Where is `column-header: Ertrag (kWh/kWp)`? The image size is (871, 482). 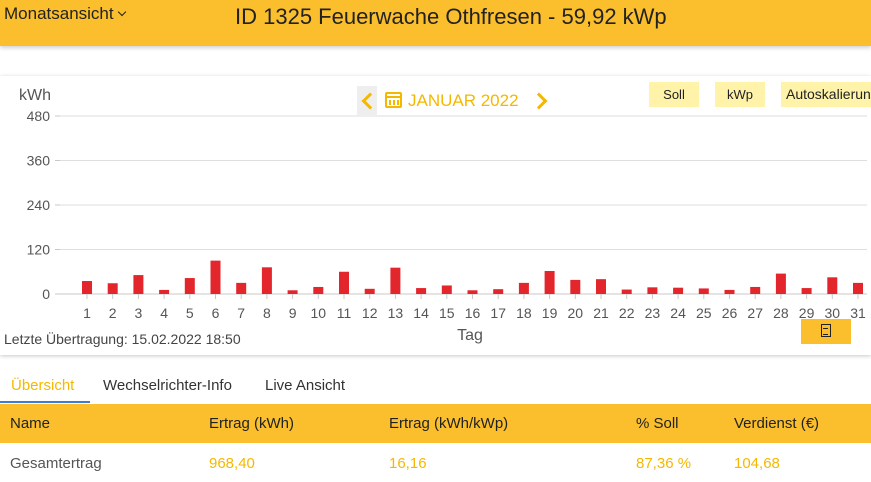
column-header: Ertrag (kWh/kWp) is located at coordinates (449, 423).